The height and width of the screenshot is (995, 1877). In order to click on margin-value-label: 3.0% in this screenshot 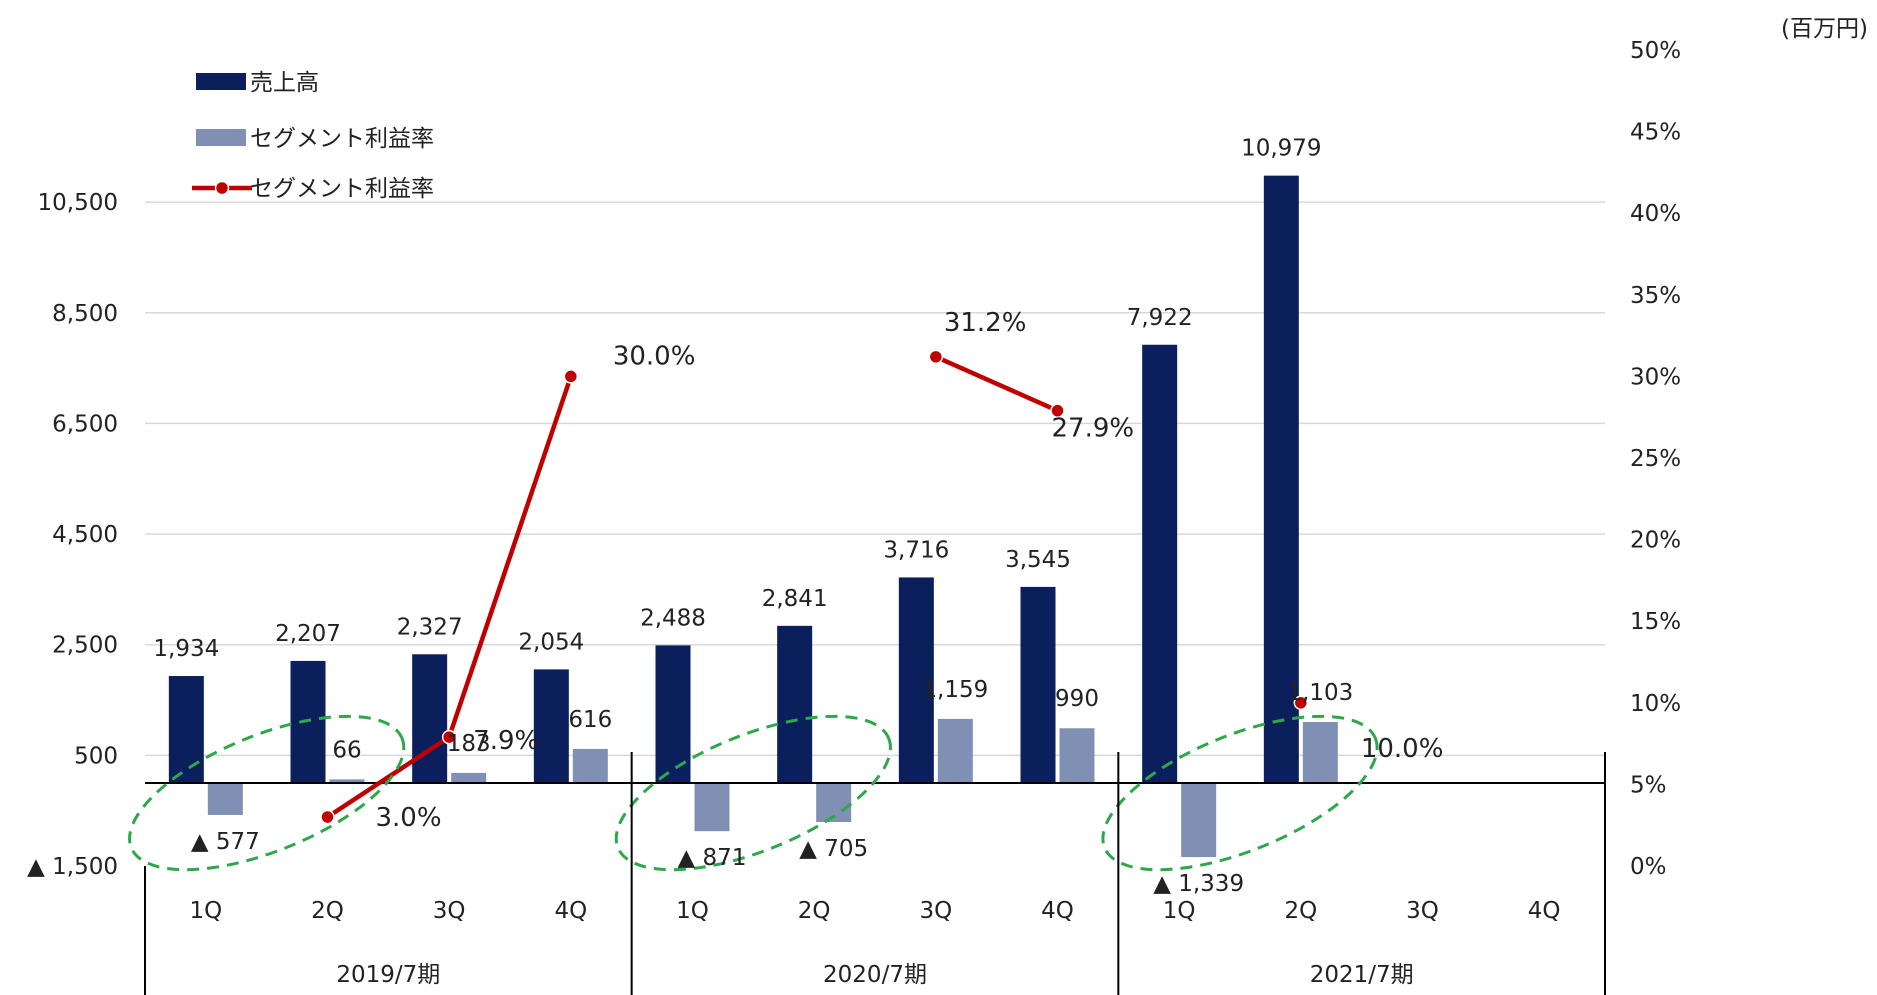, I will do `click(409, 818)`.